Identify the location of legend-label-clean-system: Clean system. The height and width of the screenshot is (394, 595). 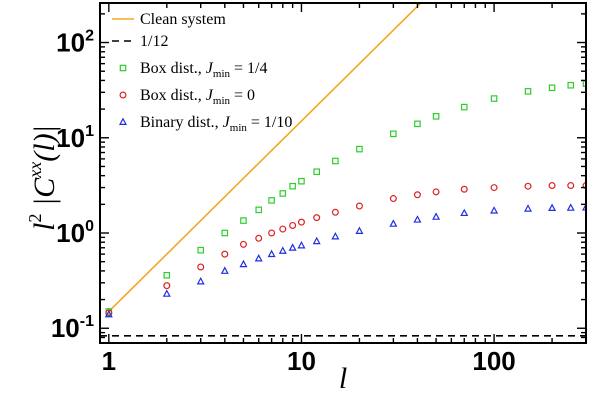
(183, 19).